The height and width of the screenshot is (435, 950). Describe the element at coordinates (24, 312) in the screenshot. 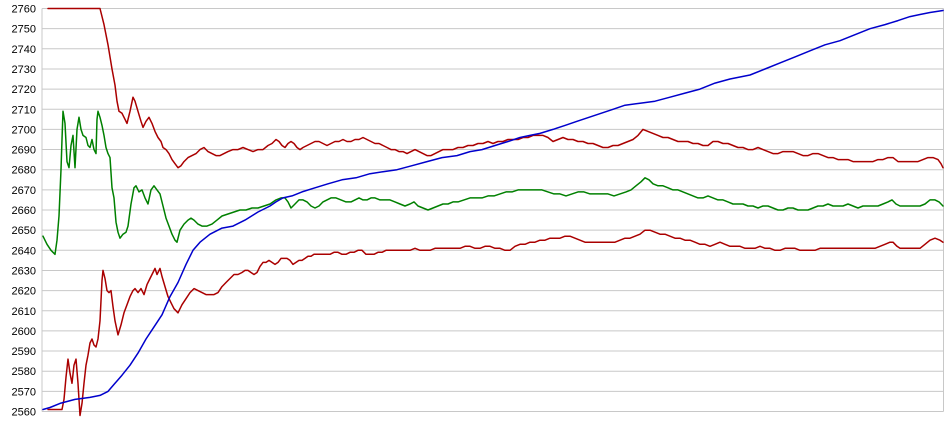

I see `y-axis-label: 2610` at that location.